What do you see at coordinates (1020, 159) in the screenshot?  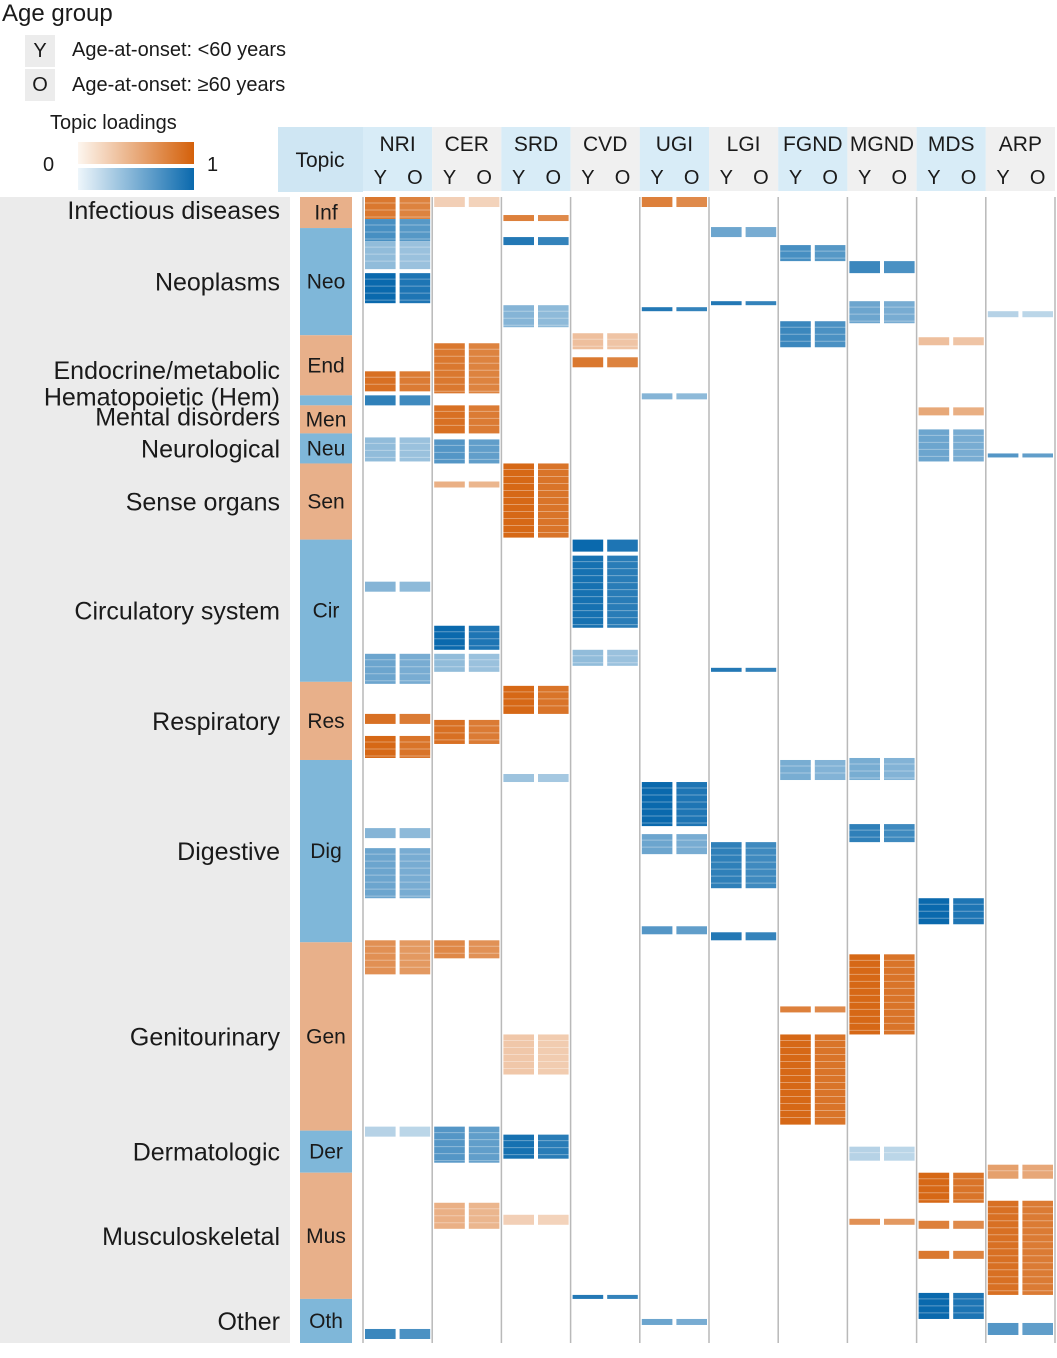 I see `topic-header-arp` at bounding box center [1020, 159].